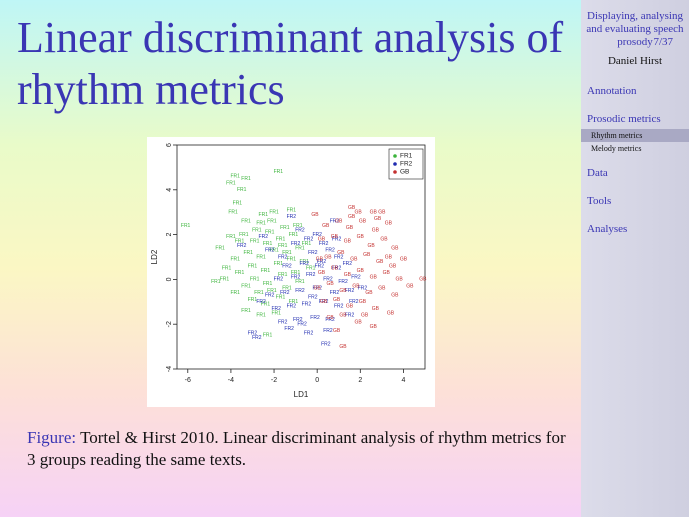  I want to click on nav-analyses: Analyses, so click(607, 229).